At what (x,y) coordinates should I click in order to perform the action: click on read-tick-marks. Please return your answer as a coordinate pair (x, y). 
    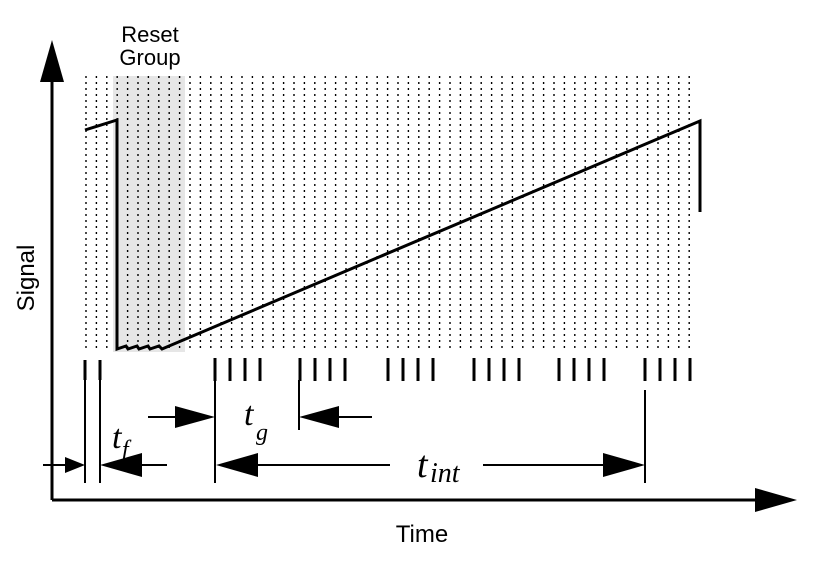
    Looking at the image, I should click on (387, 369).